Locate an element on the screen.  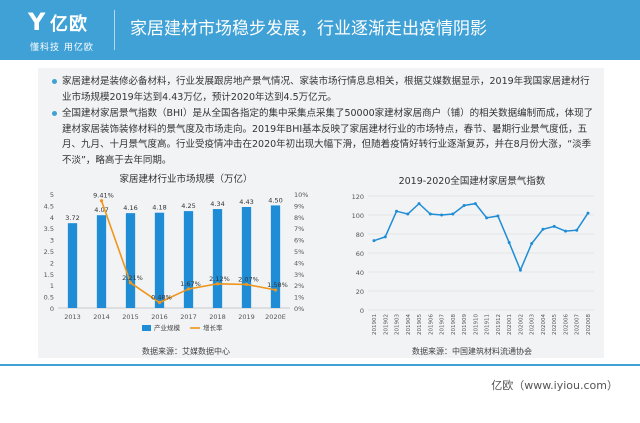
x-tick-label: 201911 is located at coordinates (488, 324).